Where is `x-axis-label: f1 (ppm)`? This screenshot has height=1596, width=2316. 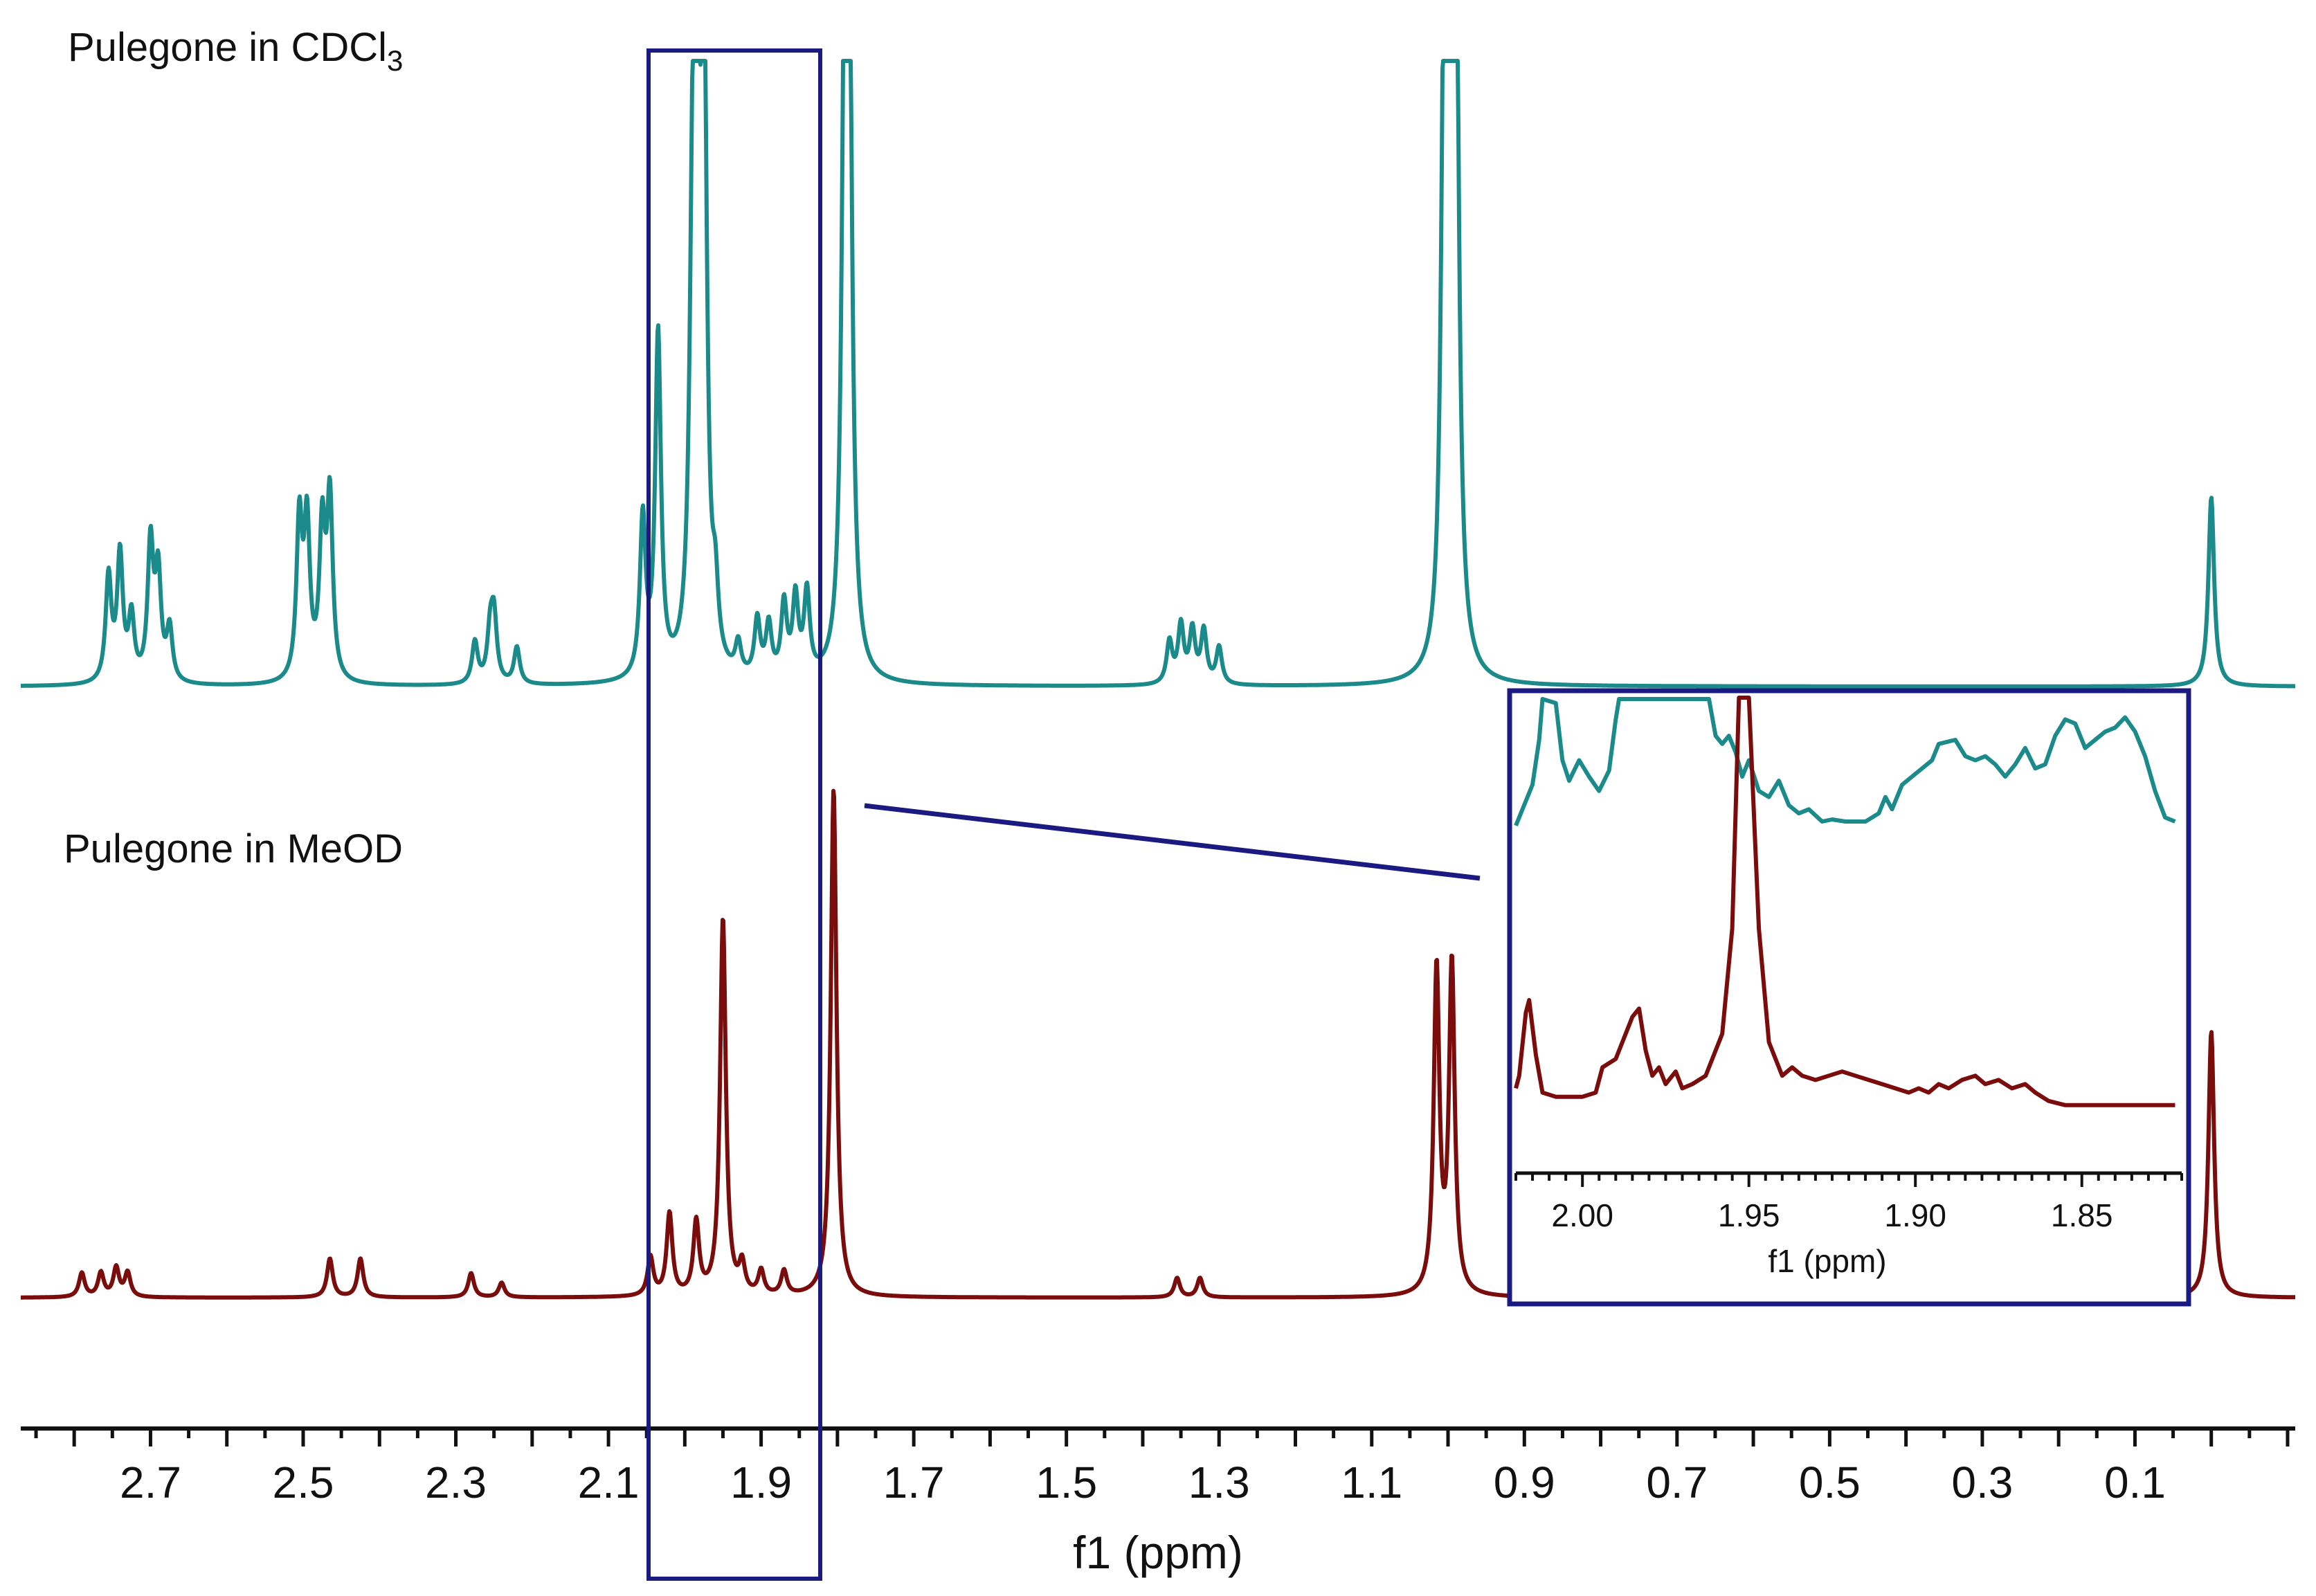 x-axis-label: f1 (ppm) is located at coordinates (1158, 1552).